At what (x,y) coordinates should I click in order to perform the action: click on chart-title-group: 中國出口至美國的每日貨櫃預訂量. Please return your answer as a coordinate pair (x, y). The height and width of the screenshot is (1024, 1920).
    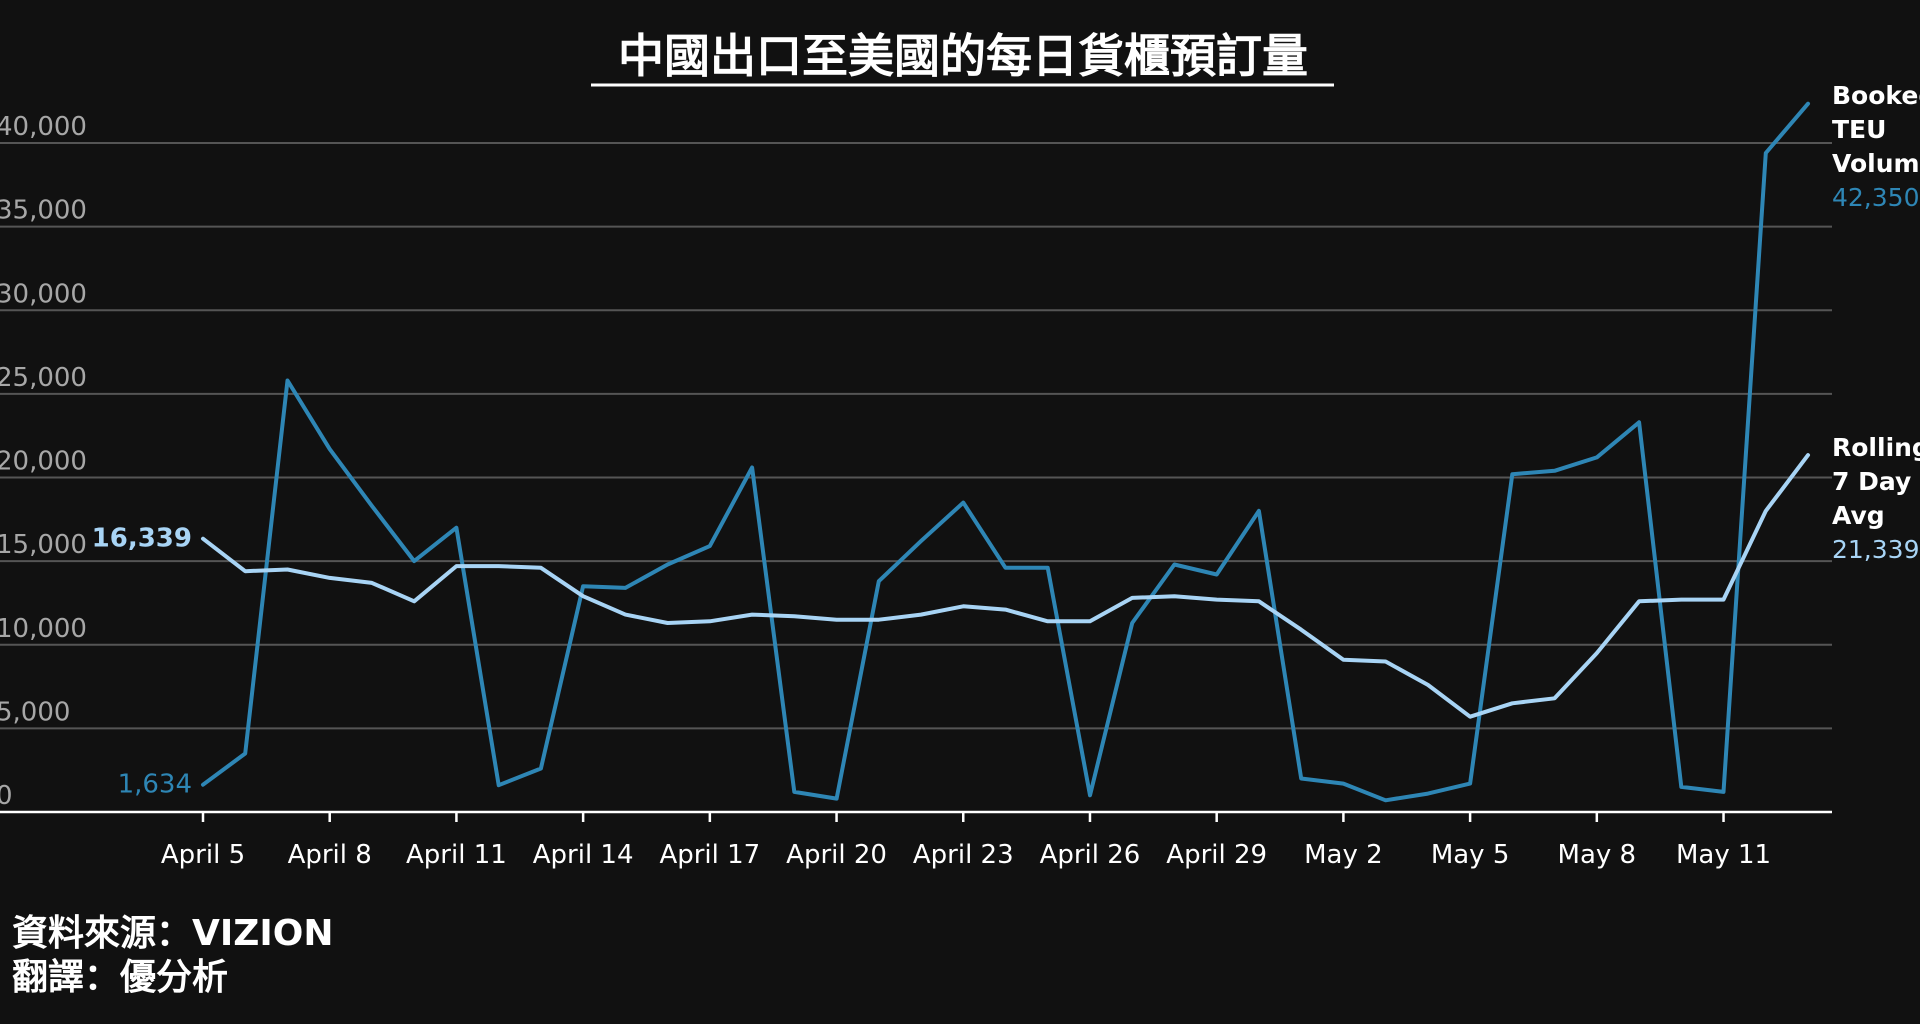
    Looking at the image, I should click on (962, 58).